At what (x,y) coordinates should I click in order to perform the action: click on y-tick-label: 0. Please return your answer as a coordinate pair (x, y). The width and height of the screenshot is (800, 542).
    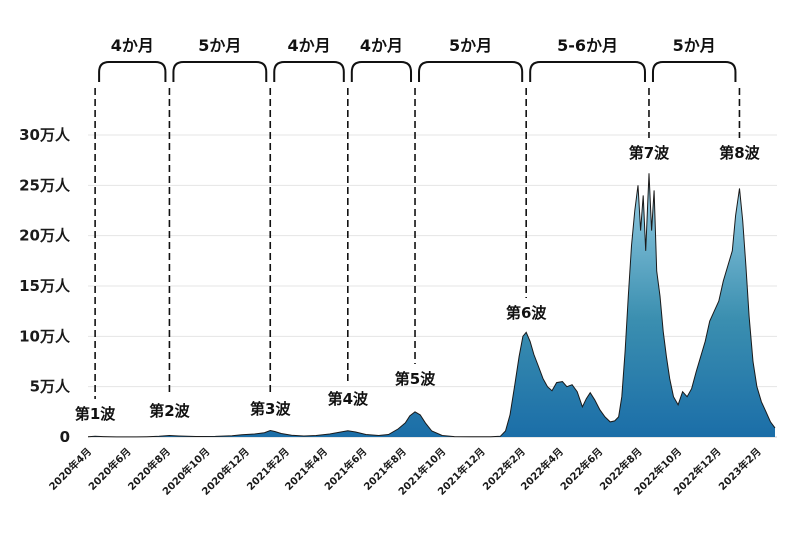
    Looking at the image, I should click on (65, 437).